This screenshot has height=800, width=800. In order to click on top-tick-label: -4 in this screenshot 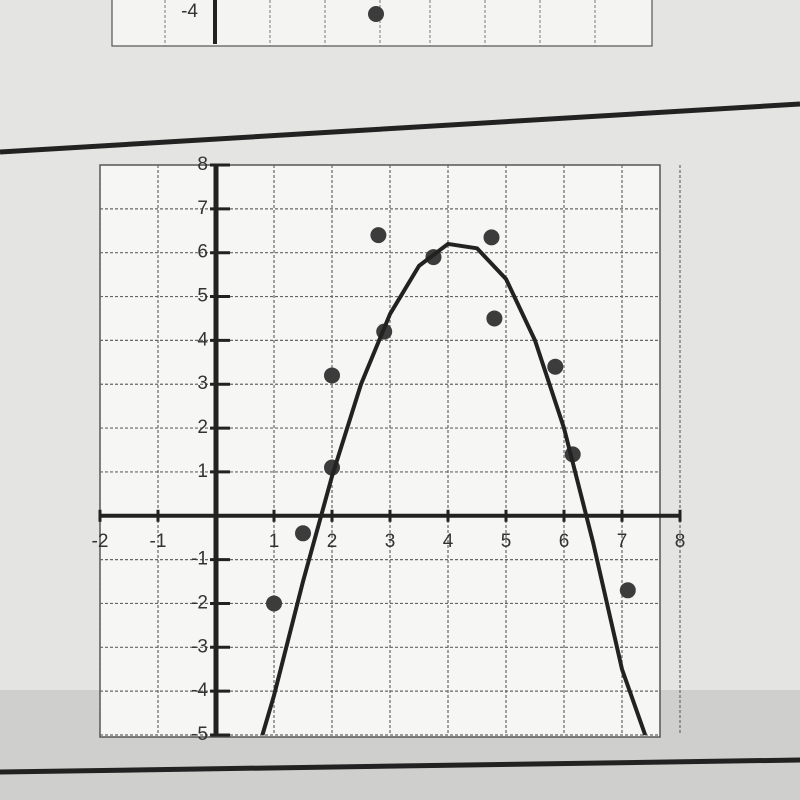, I will do `click(189, 11)`.